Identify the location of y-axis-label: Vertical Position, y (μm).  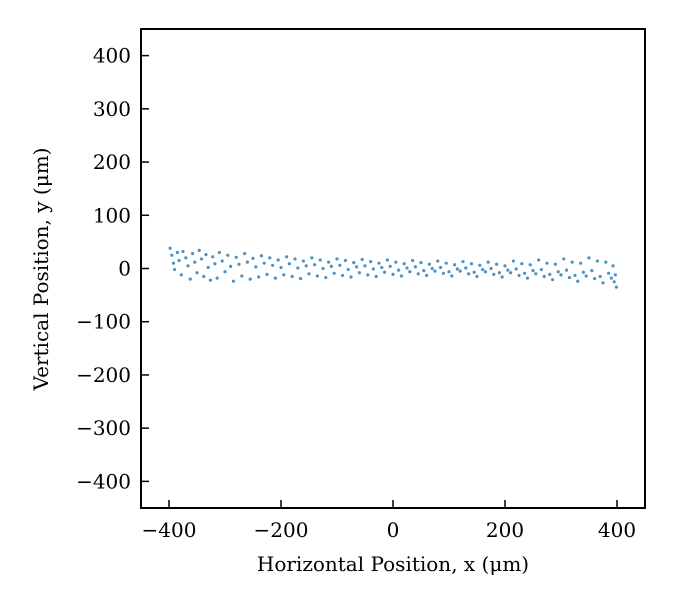
(41, 270).